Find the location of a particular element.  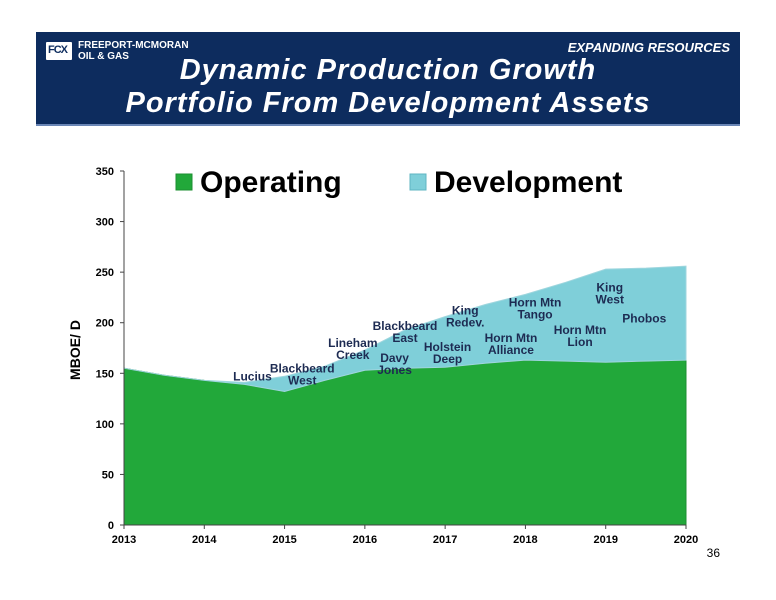

logo-mark: FCX is located at coordinates (59, 51).